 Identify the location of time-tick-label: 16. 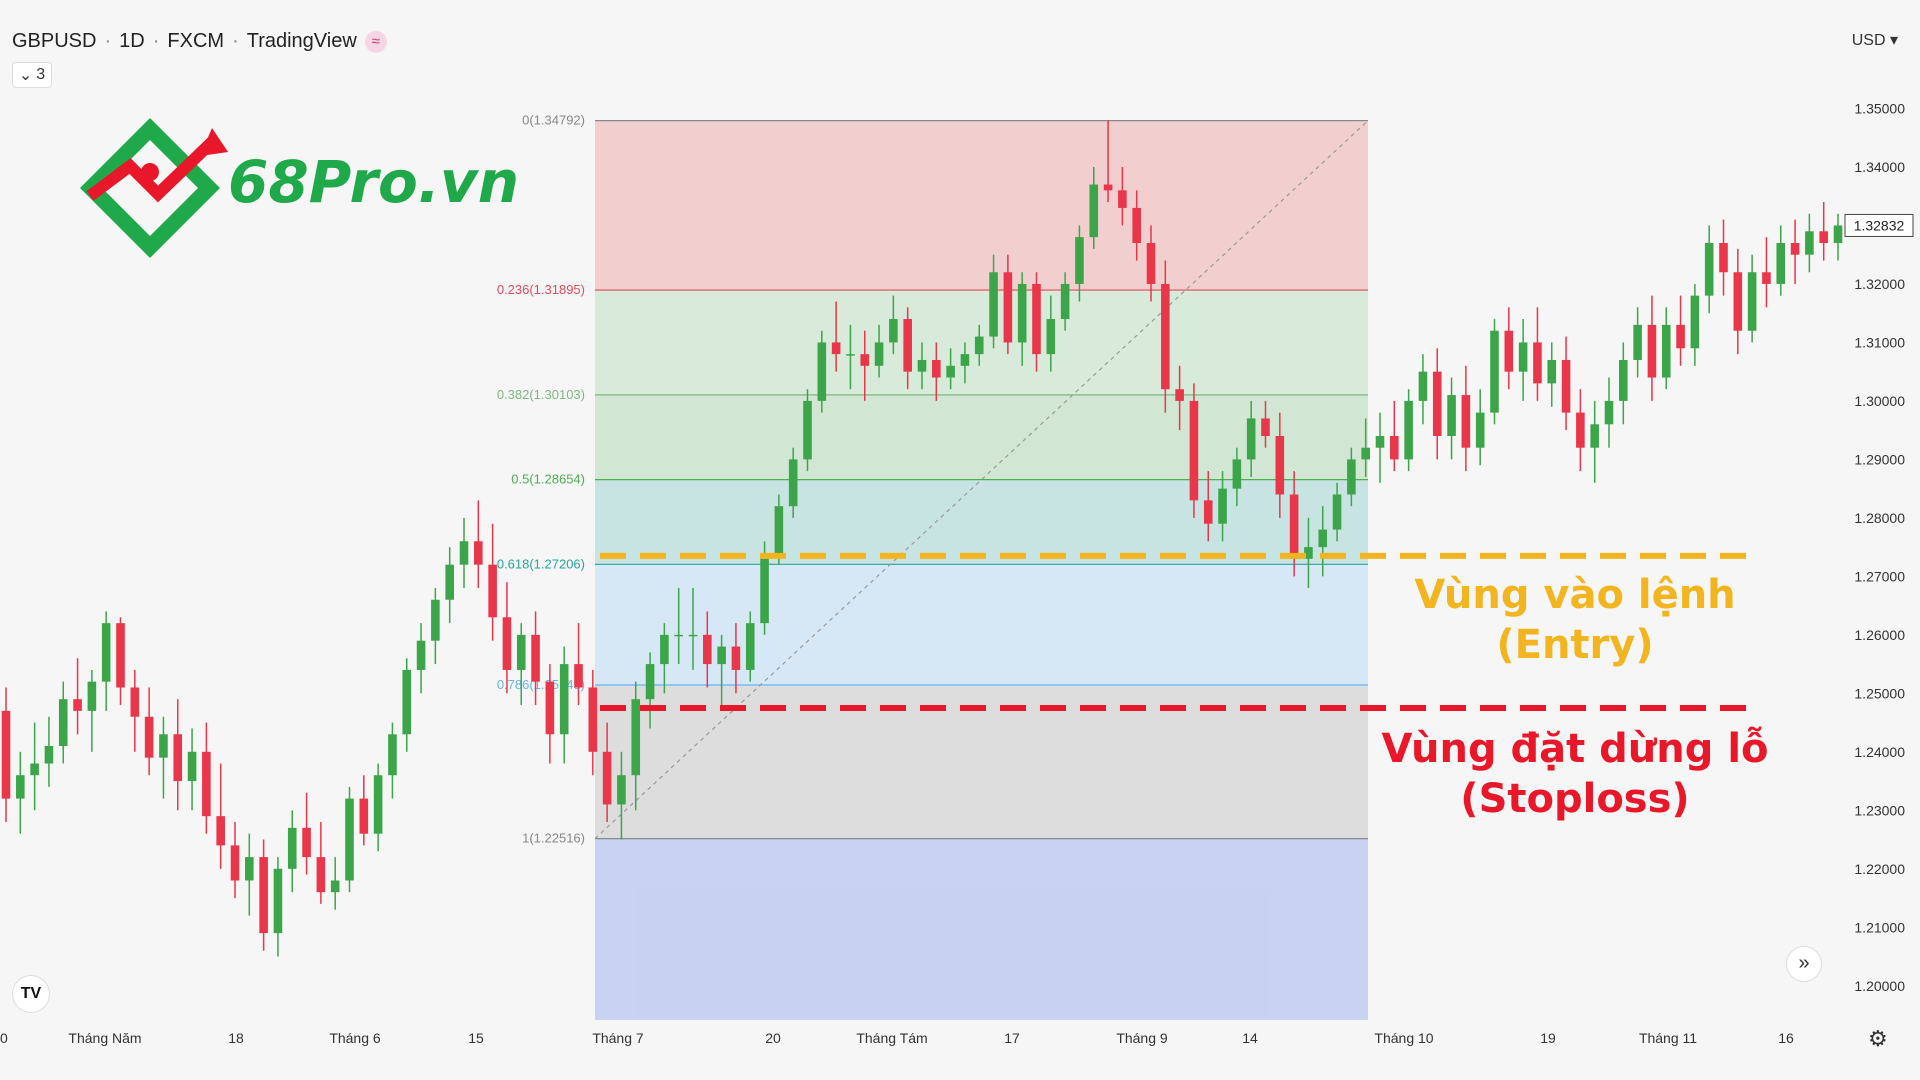
(1786, 1038).